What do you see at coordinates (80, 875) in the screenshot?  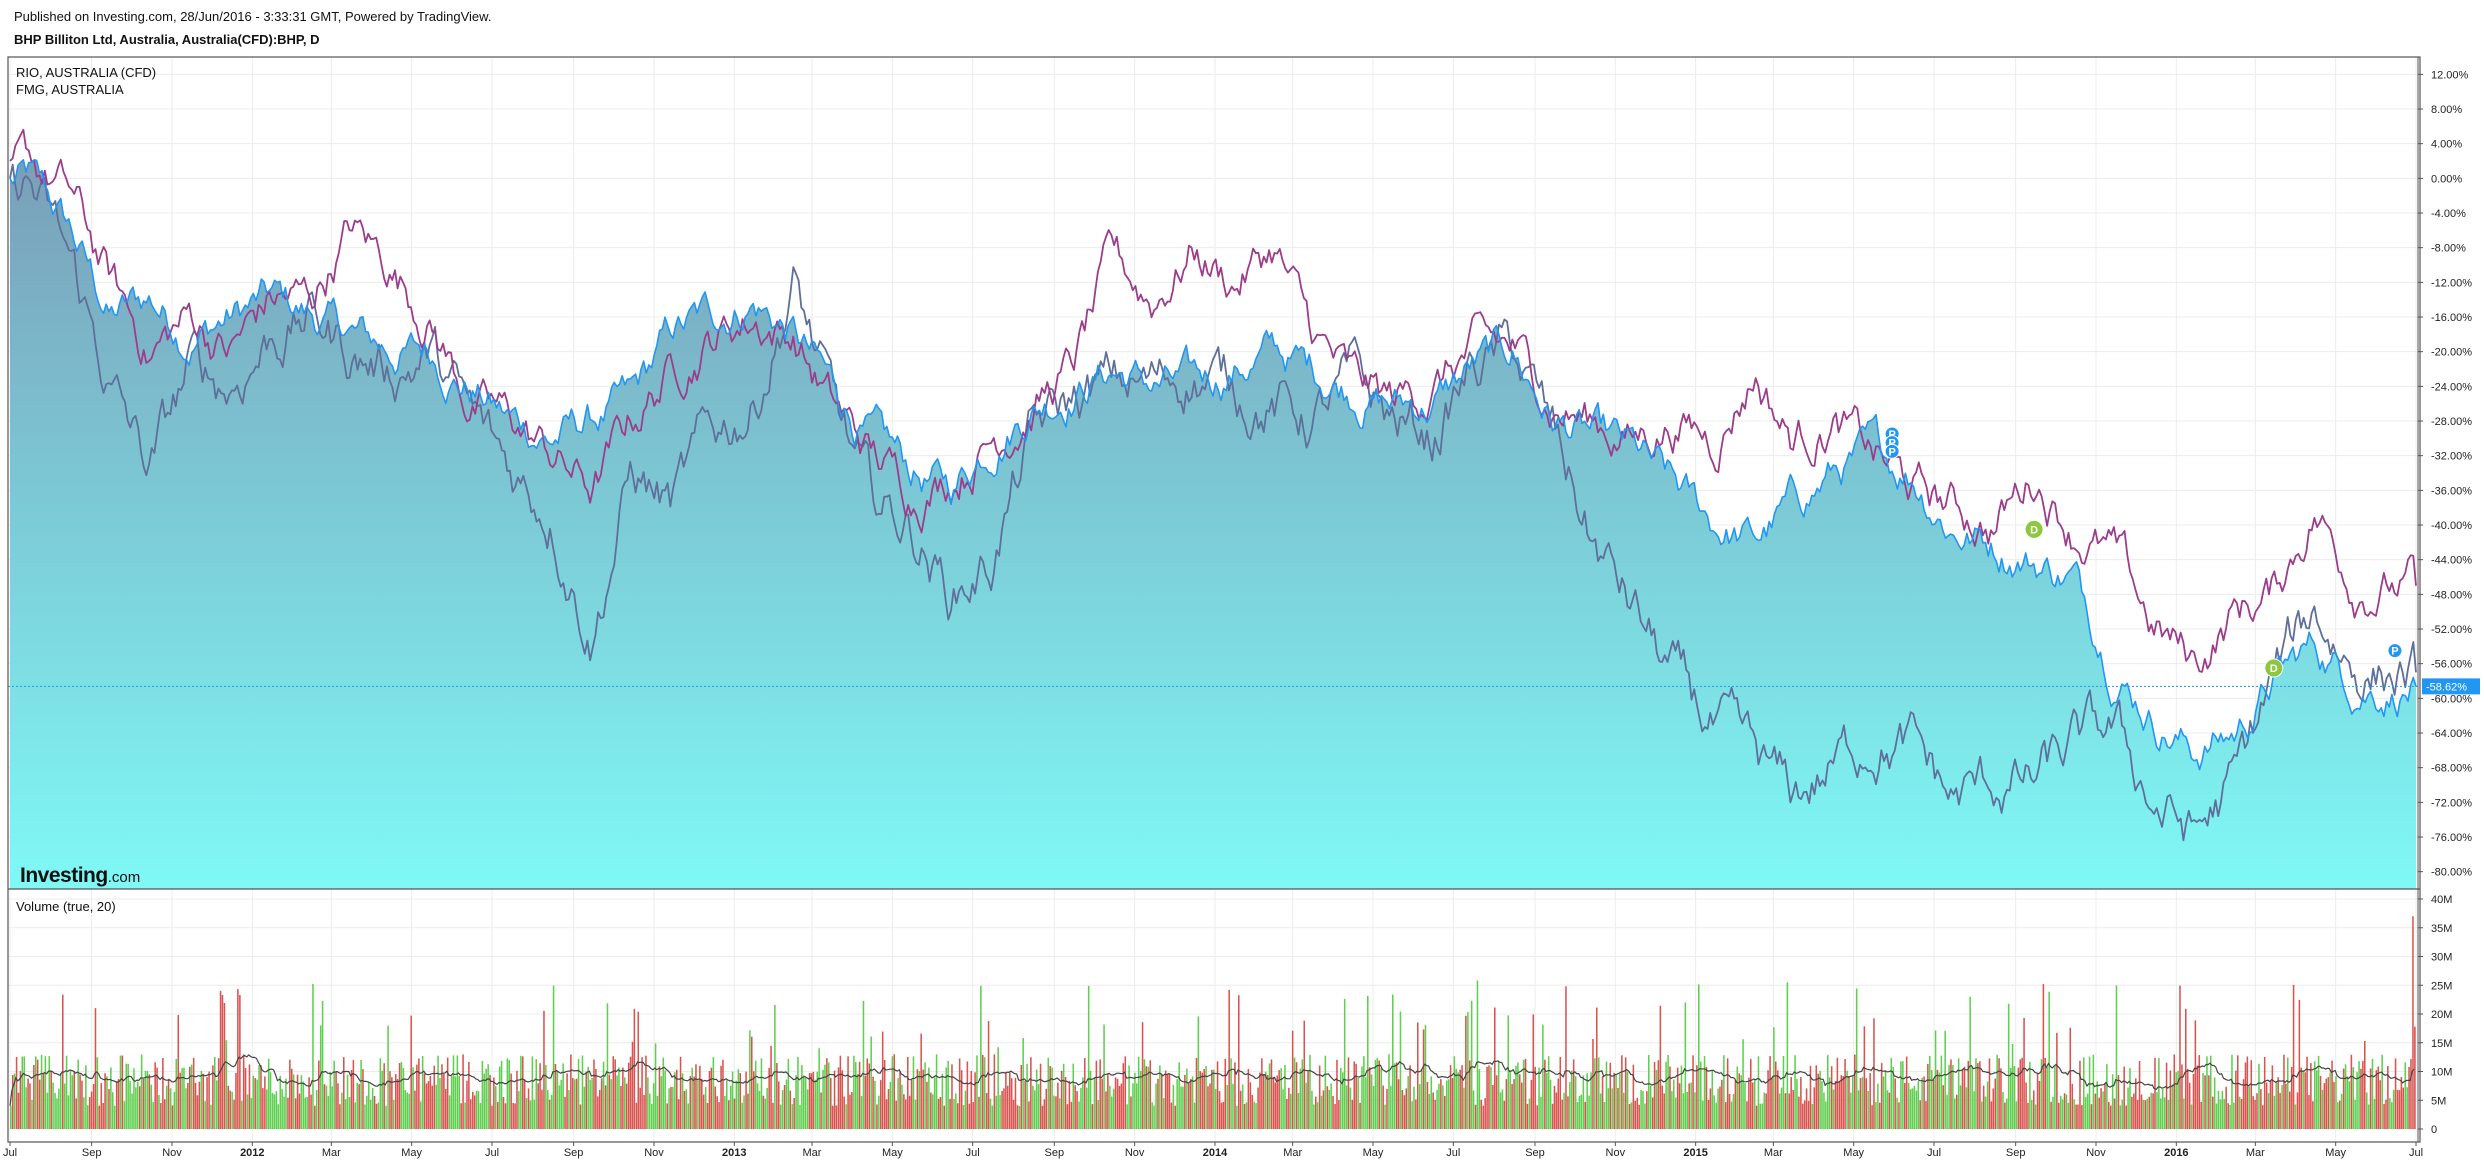 I see `investing-logo: Investing.com` at bounding box center [80, 875].